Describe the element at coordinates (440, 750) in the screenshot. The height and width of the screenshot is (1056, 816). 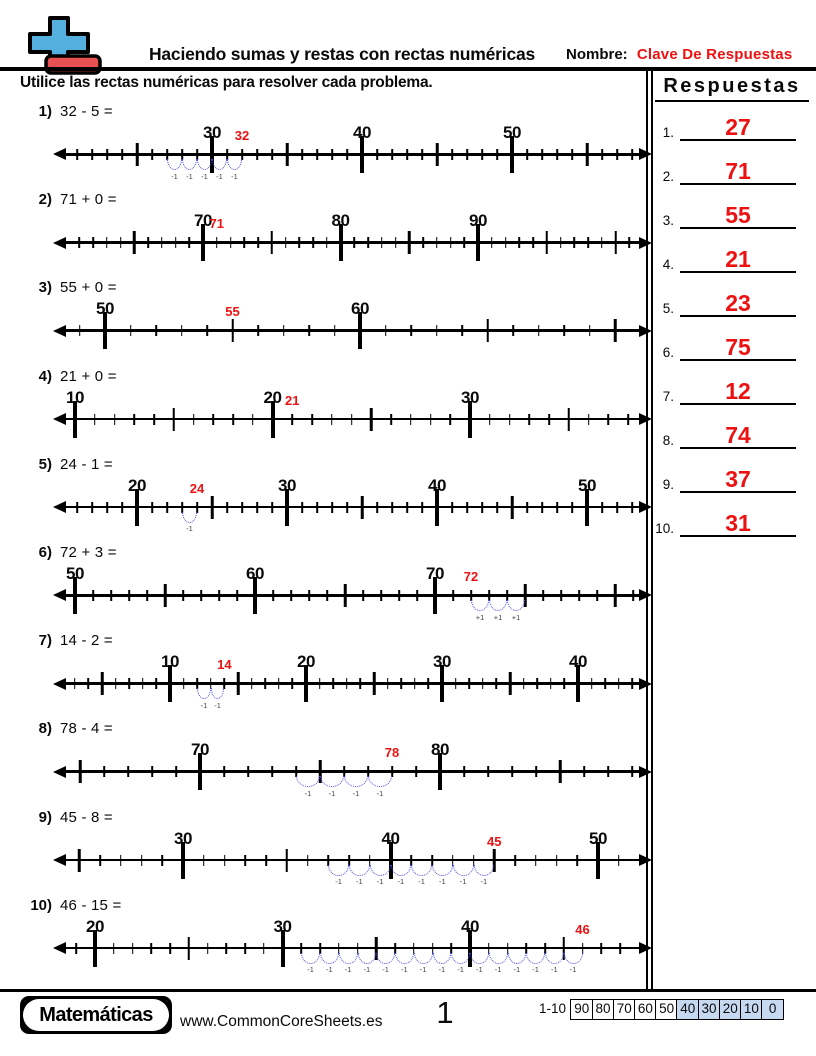
I see `number-line-value-label: 80` at that location.